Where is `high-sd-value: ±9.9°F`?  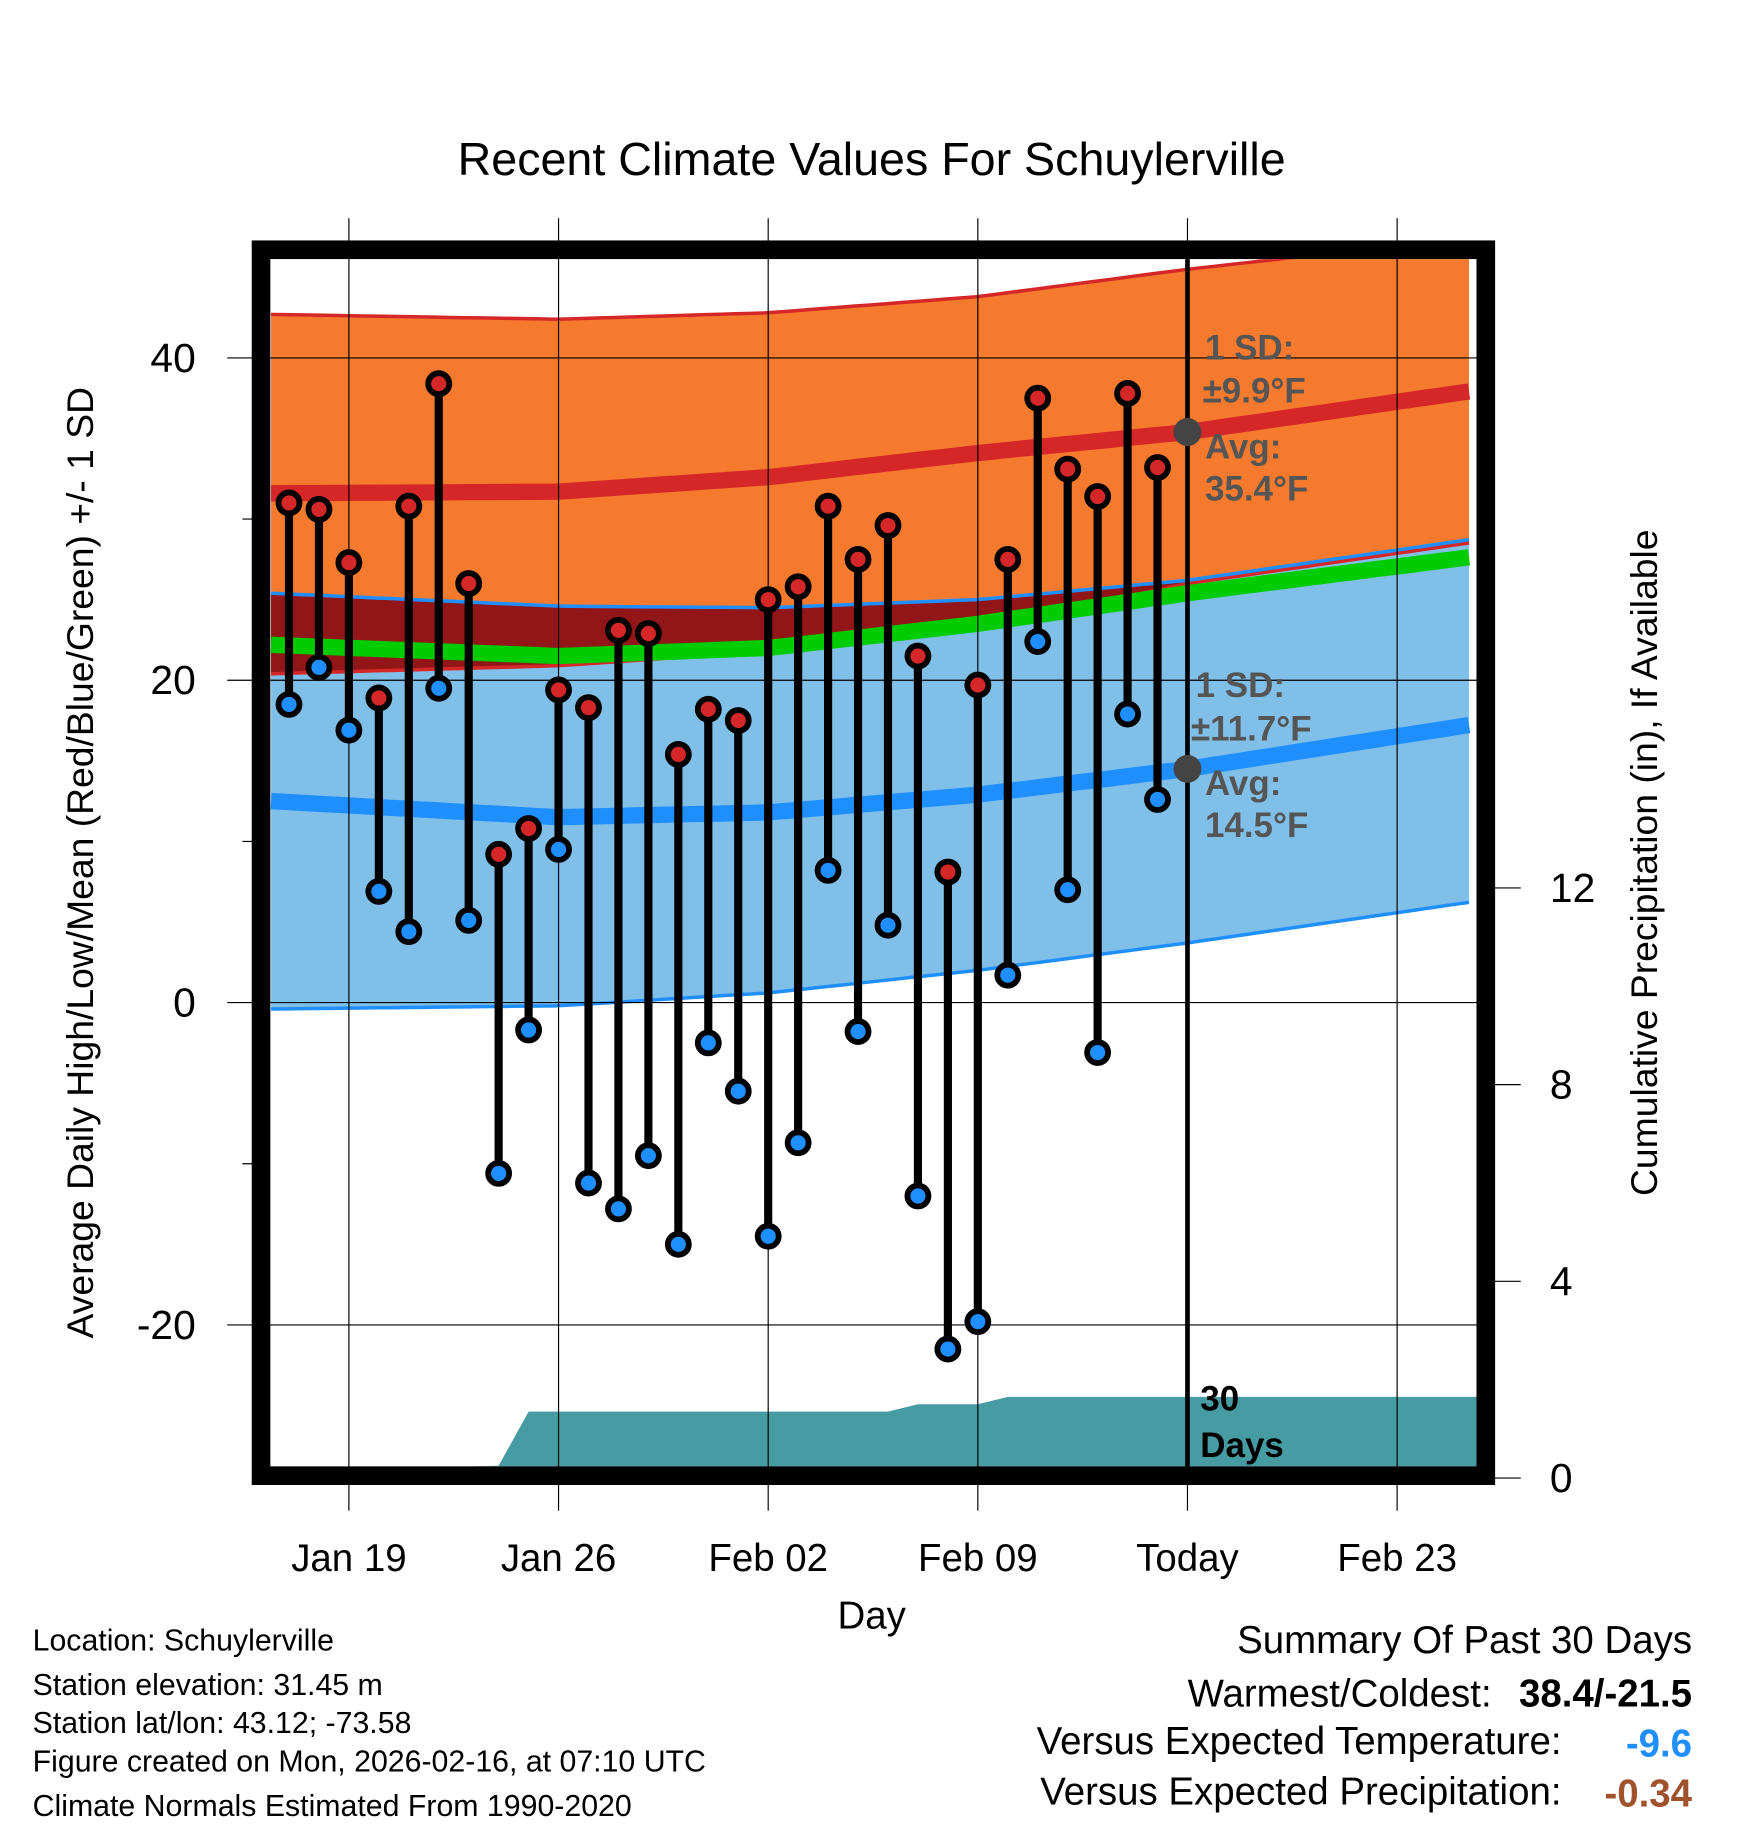
high-sd-value: ±9.9°F is located at coordinates (1254, 390).